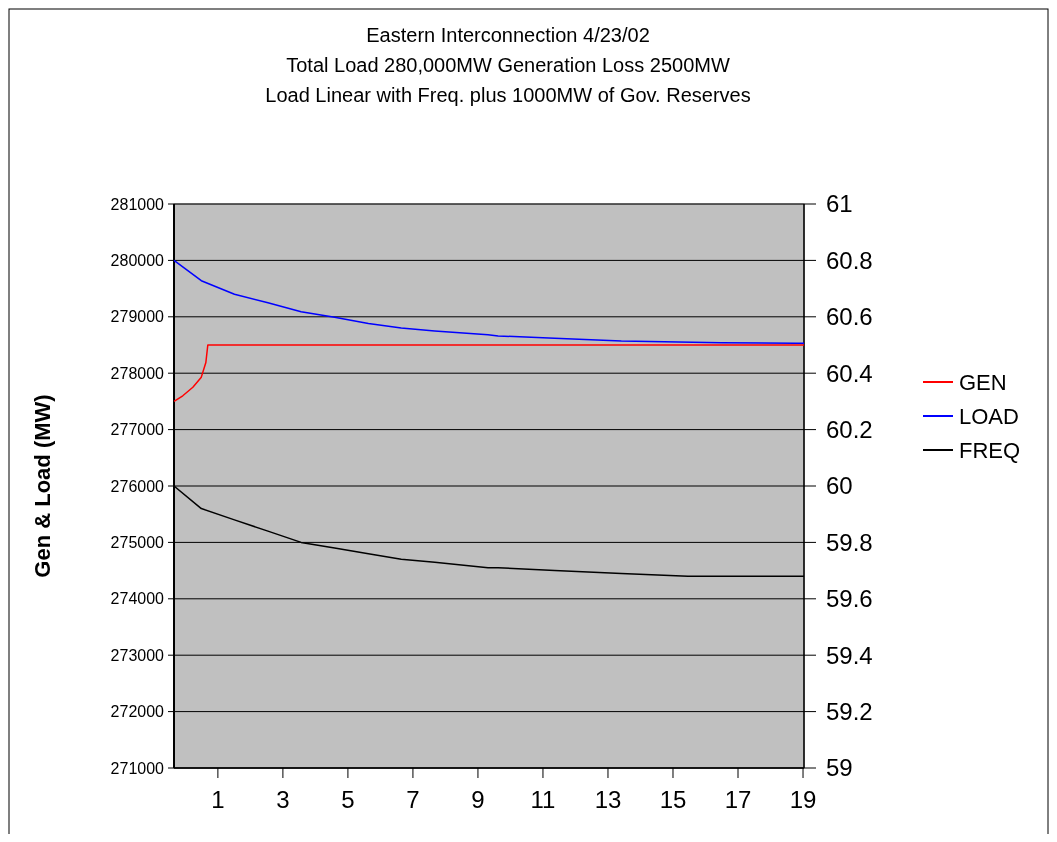  I want to click on x-tick-label: 3, so click(283, 799).